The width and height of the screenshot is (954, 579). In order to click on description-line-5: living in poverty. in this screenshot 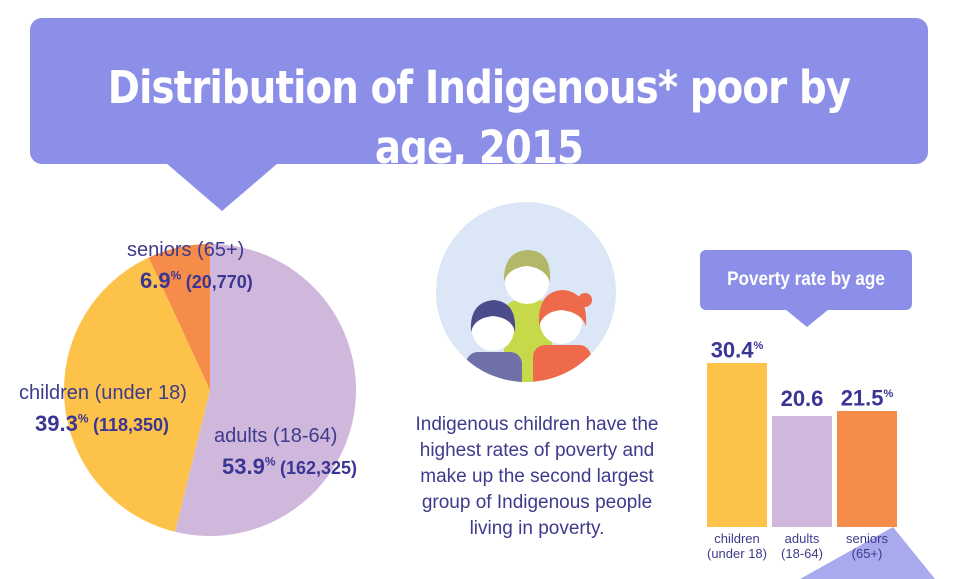, I will do `click(537, 528)`.